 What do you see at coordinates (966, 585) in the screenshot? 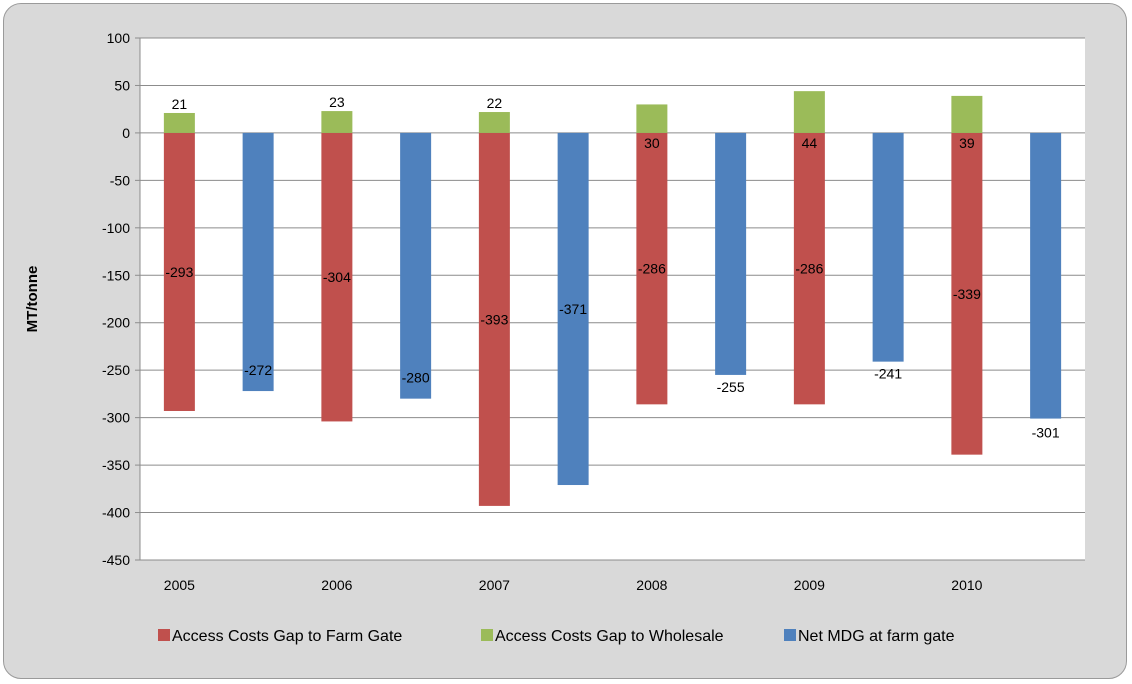
I see `x-tick-label: 2010` at bounding box center [966, 585].